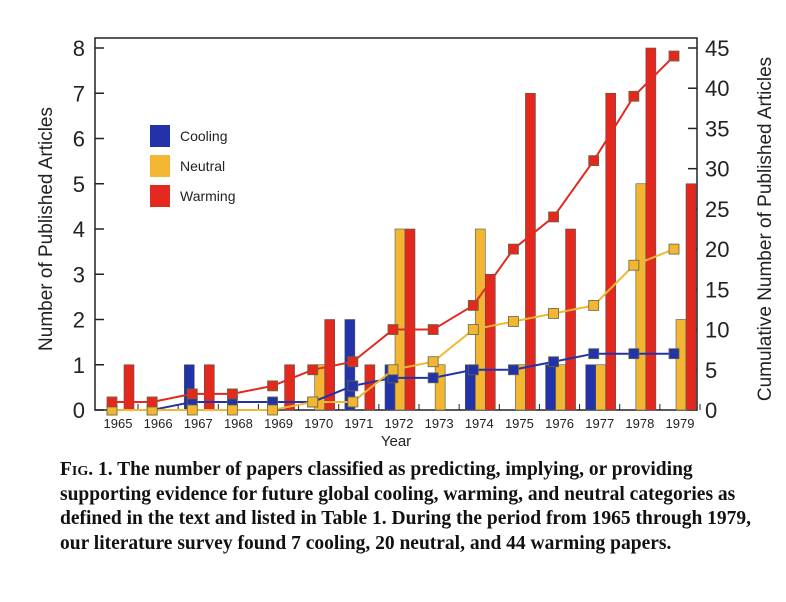  What do you see at coordinates (198, 423) in the screenshot?
I see `x-tick-label: 1967` at bounding box center [198, 423].